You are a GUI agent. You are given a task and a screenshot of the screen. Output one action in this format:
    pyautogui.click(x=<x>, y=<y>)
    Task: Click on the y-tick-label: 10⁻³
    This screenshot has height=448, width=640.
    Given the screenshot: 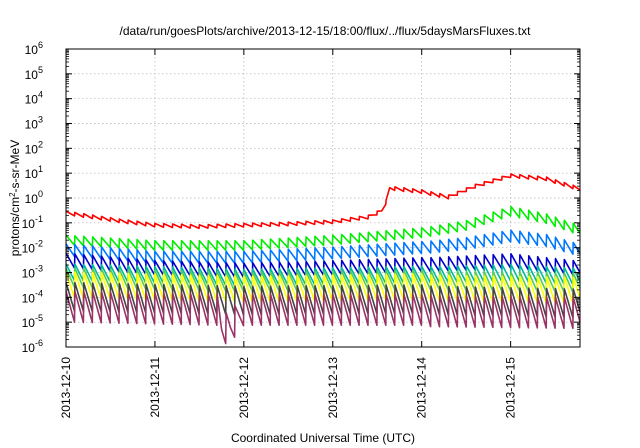 What is the action you would take?
    pyautogui.click(x=32, y=272)
    